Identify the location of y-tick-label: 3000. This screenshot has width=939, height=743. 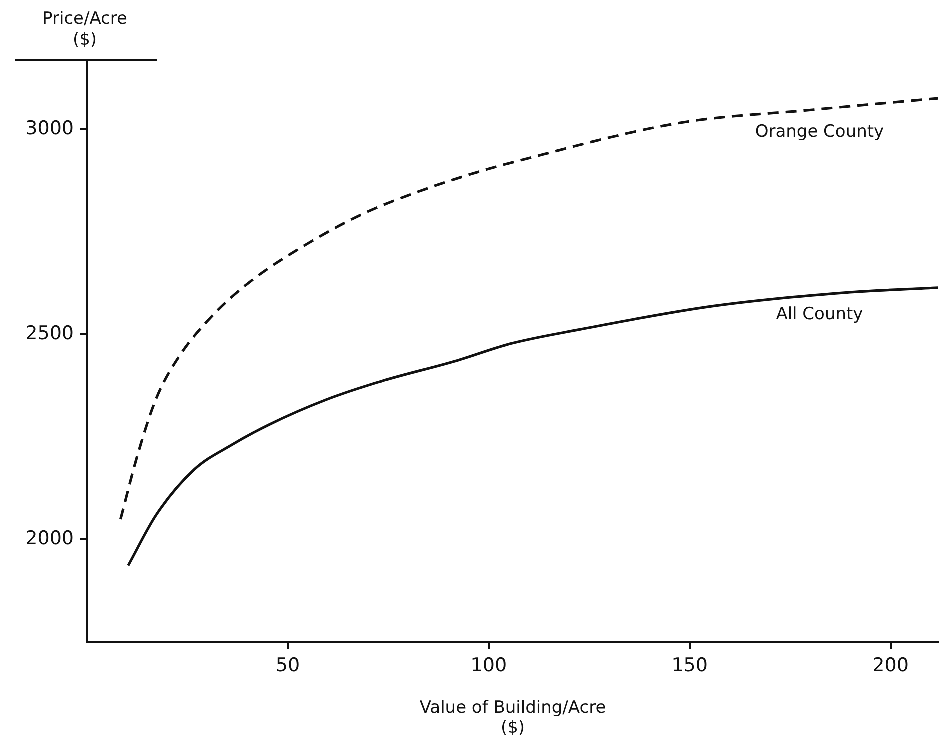
(50, 129).